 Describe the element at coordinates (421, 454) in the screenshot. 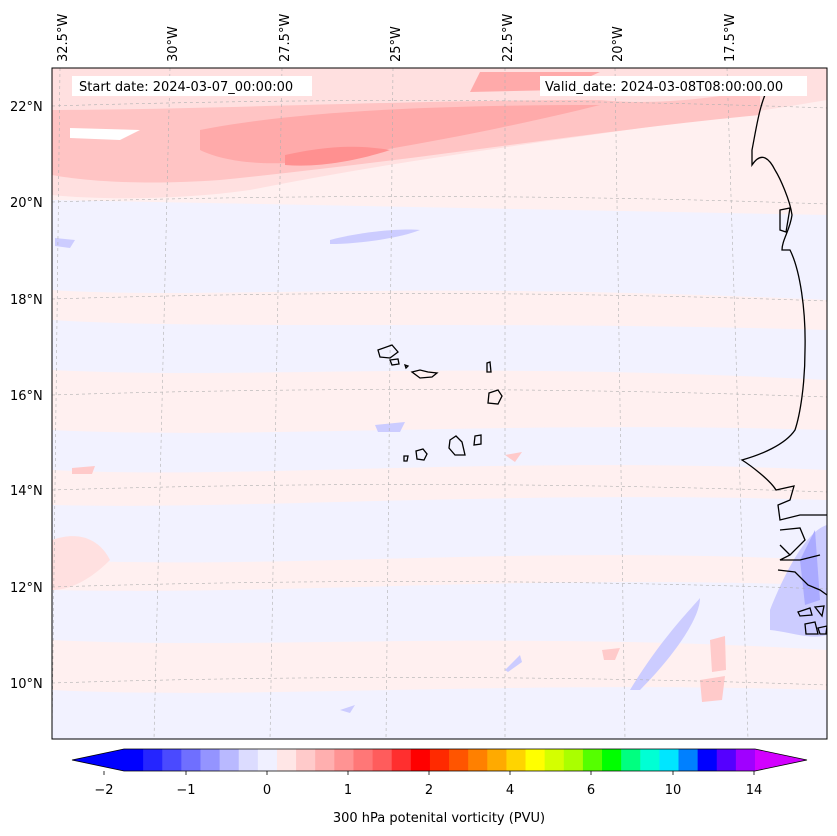

I see `cape-verde-fogo` at that location.